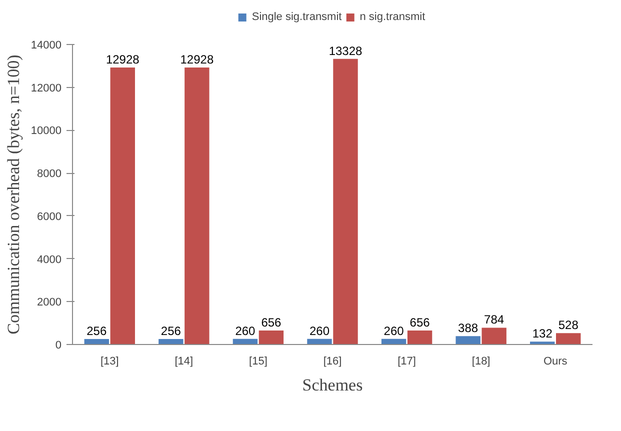  I want to click on y-tick-label: 6000, so click(49, 216).